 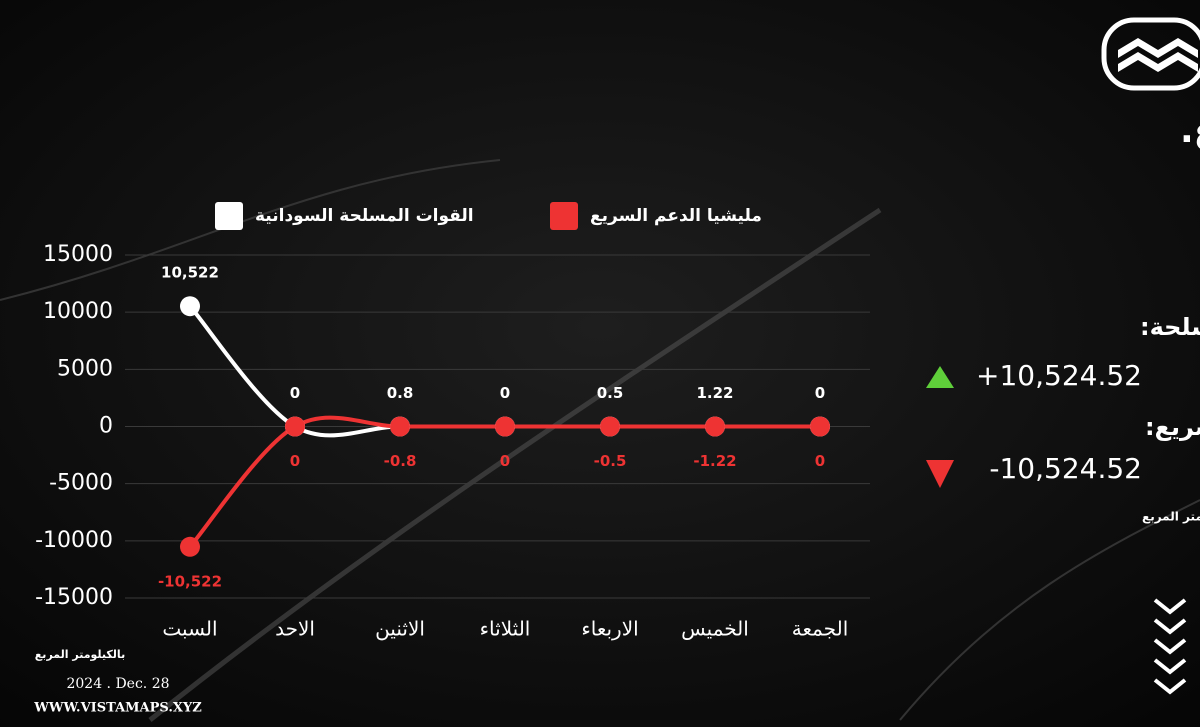 I want to click on x-tick-label: الخميس, so click(x=715, y=629).